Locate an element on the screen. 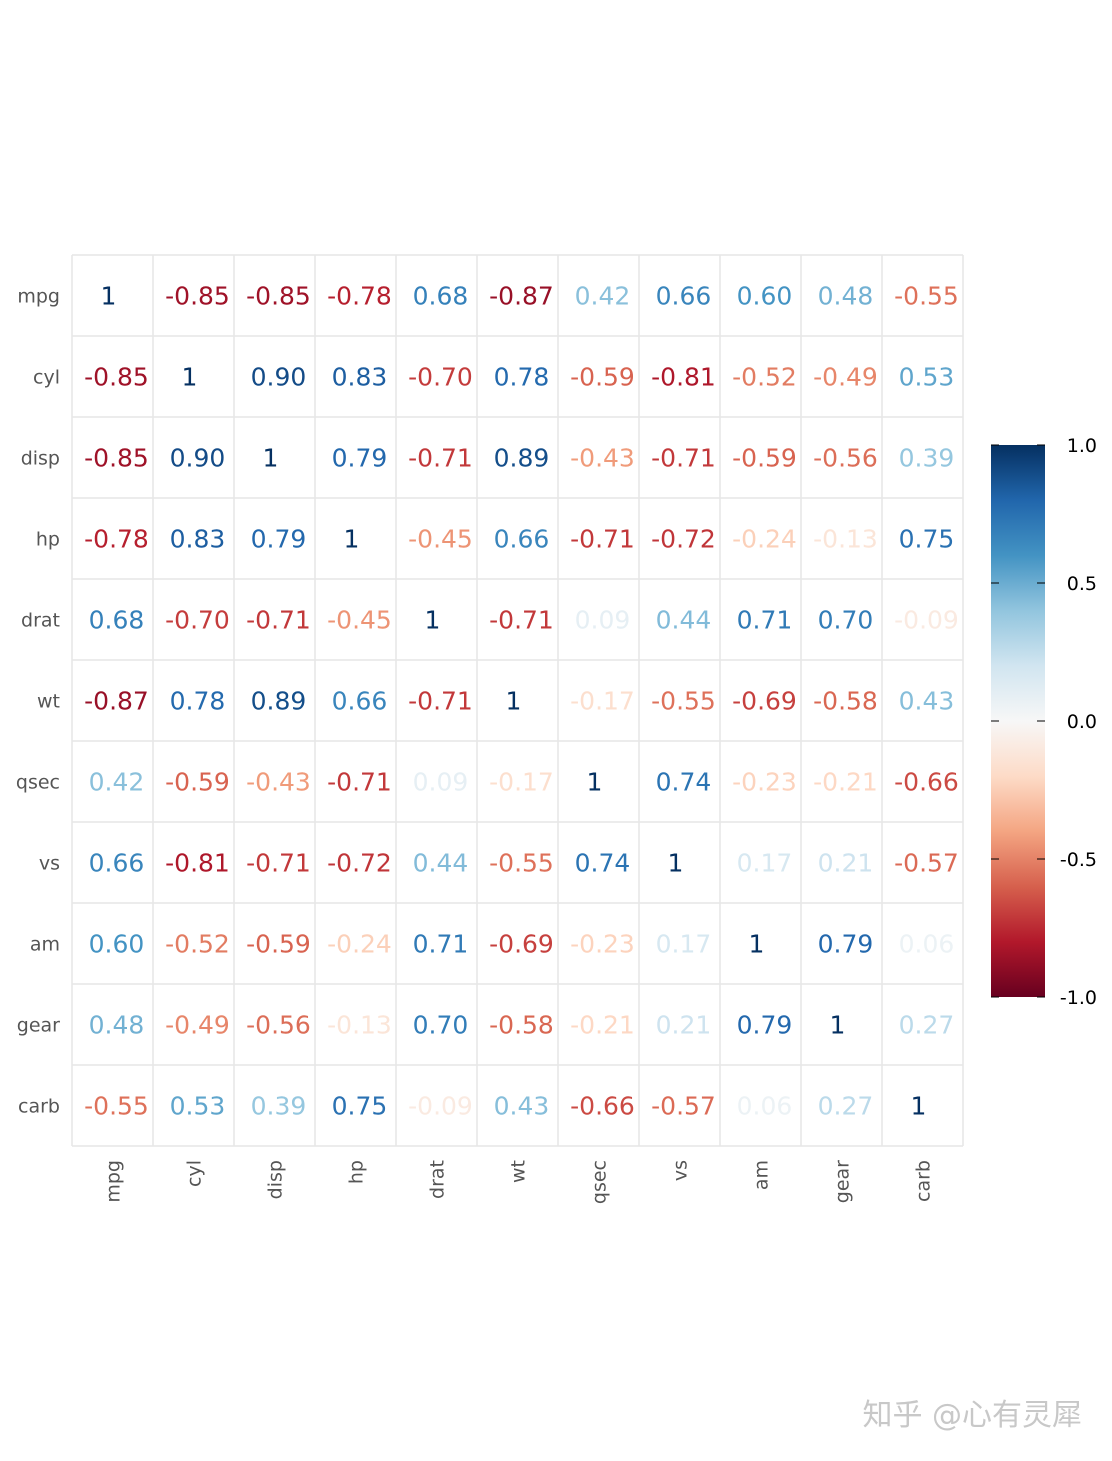  color-legend: 1.0 0.5 0.0 -0.5 -1.0 is located at coordinates (1044, 722).